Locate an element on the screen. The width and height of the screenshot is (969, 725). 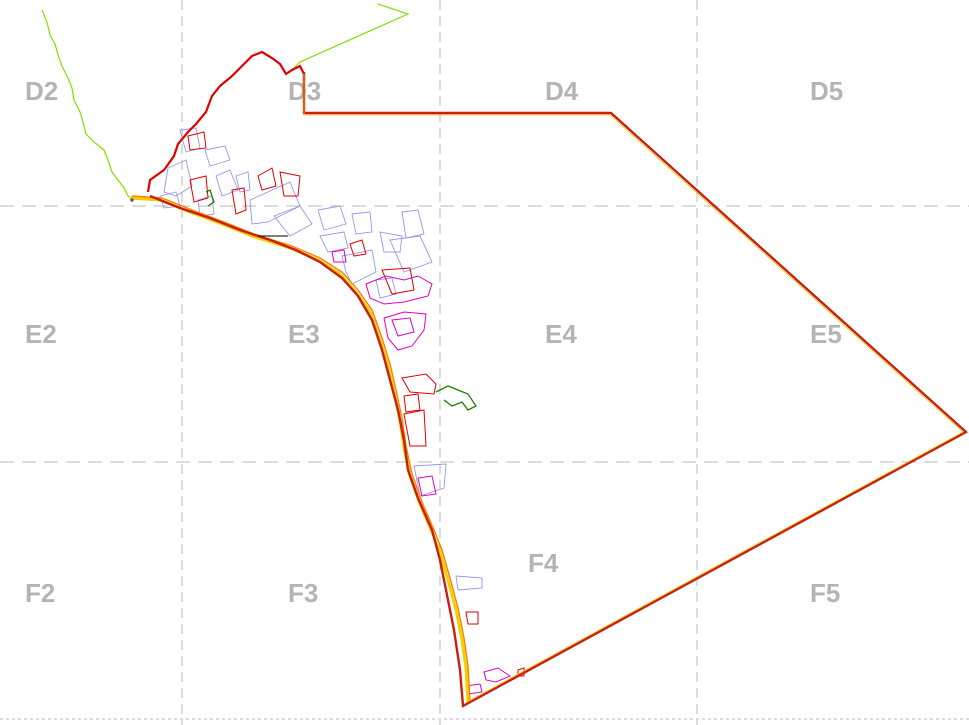
grid-label-d5: D5 is located at coordinates (826, 91).